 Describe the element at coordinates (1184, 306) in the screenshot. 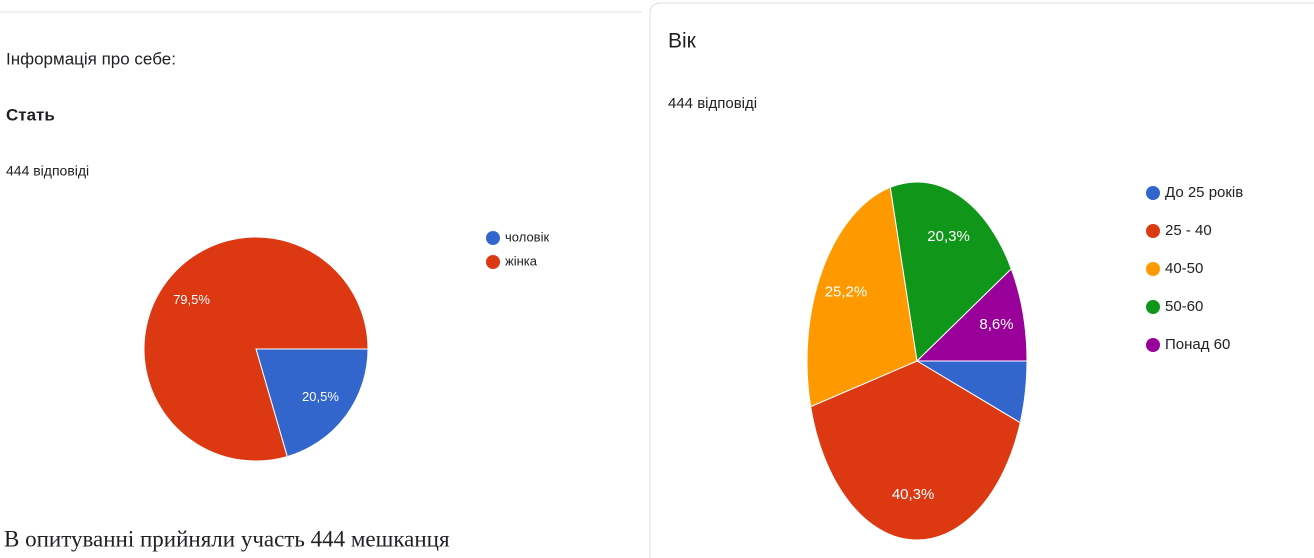

I see `legend-label: 50-60` at that location.